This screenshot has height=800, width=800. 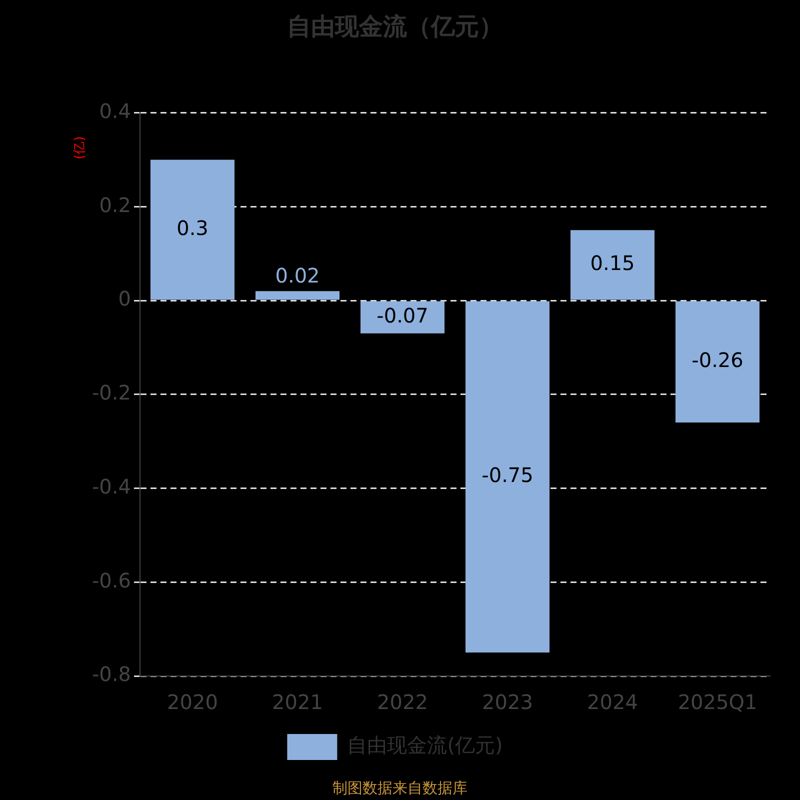 I want to click on x-tick-label: 2023, so click(x=507, y=702).